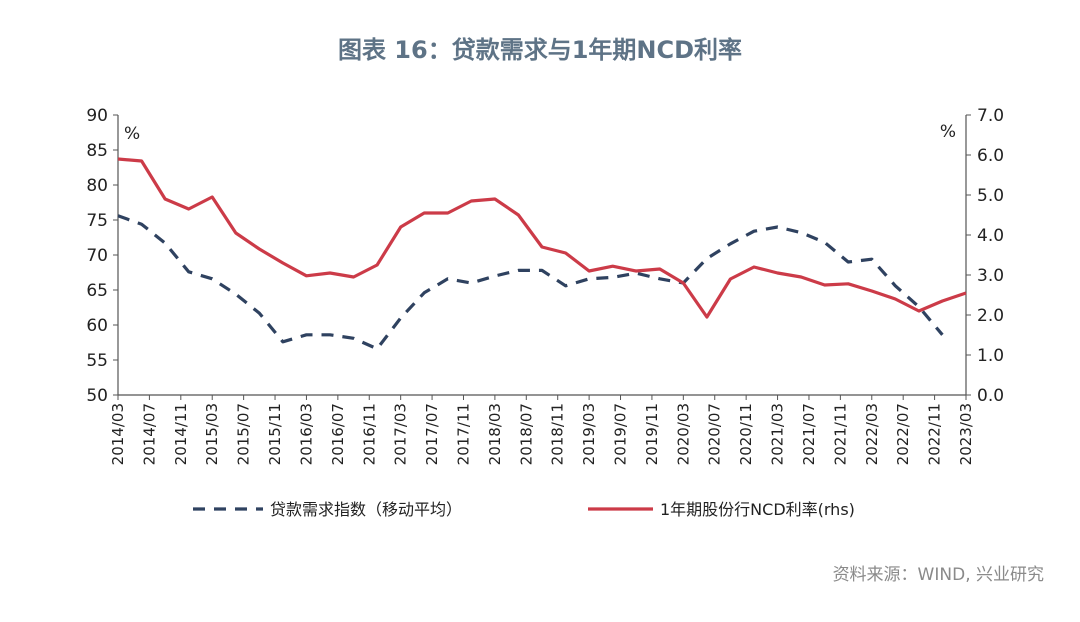 The image size is (1080, 622). I want to click on x-tick-label: 2016/03, so click(306, 434).